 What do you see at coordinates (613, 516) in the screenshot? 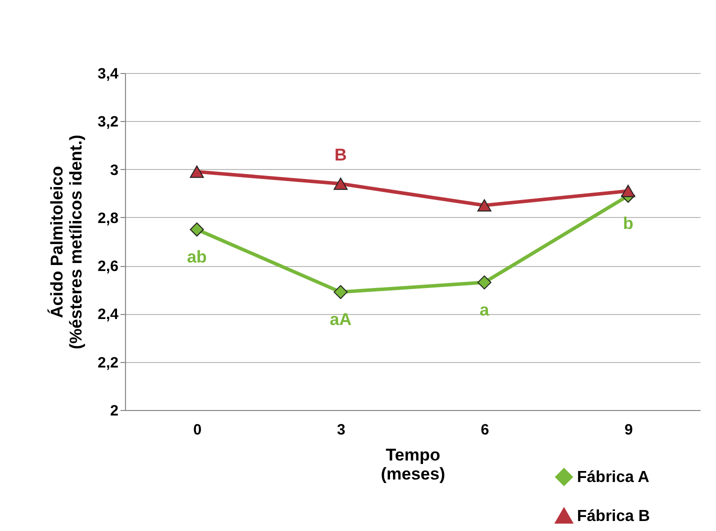
I see `legend-label: Fábrica B` at bounding box center [613, 516].